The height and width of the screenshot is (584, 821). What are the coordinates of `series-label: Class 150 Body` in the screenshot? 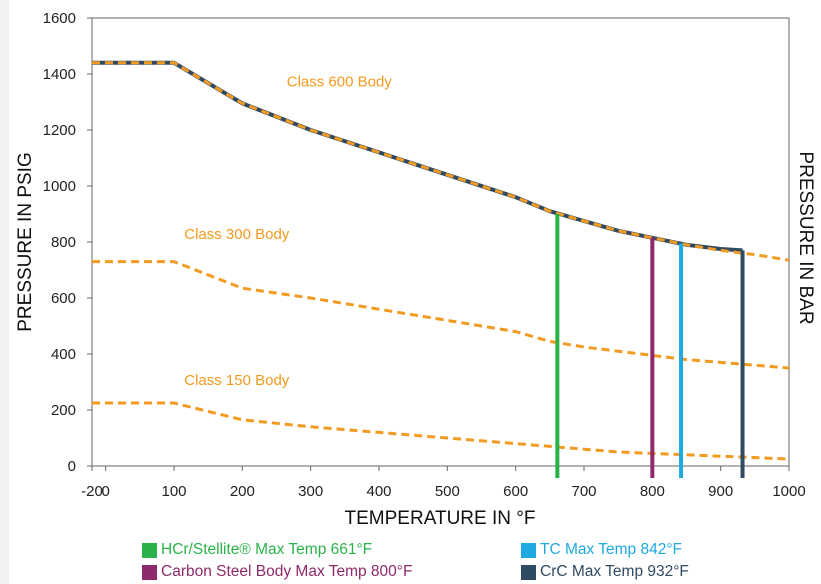 It's located at (237, 380).